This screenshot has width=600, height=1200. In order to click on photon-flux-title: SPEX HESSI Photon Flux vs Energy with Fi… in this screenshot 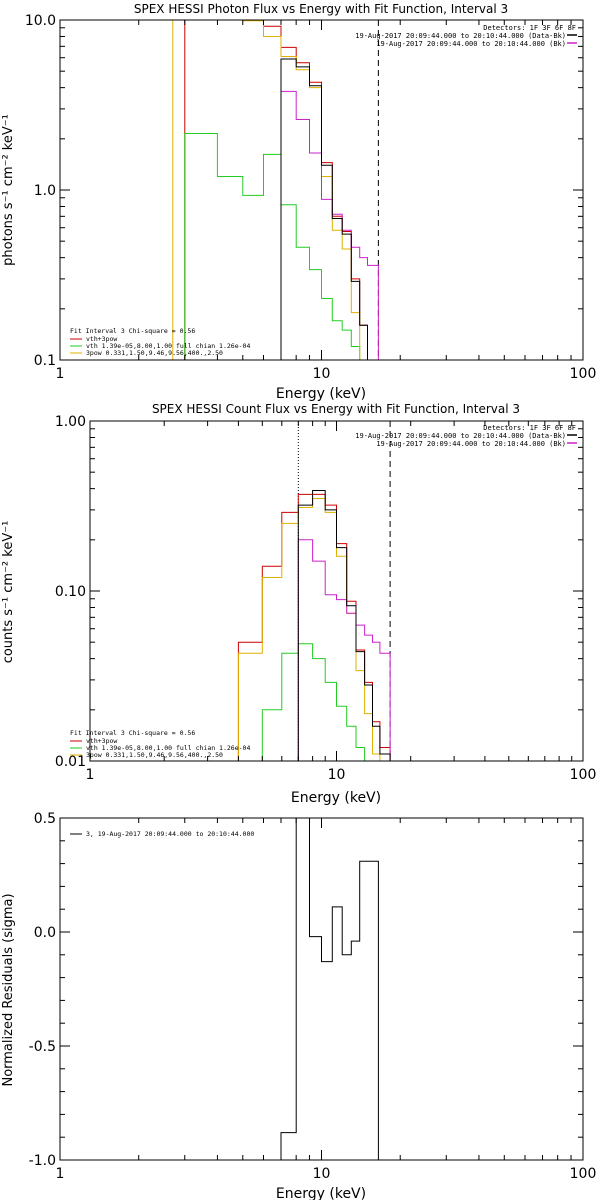, I will do `click(321, 9)`.